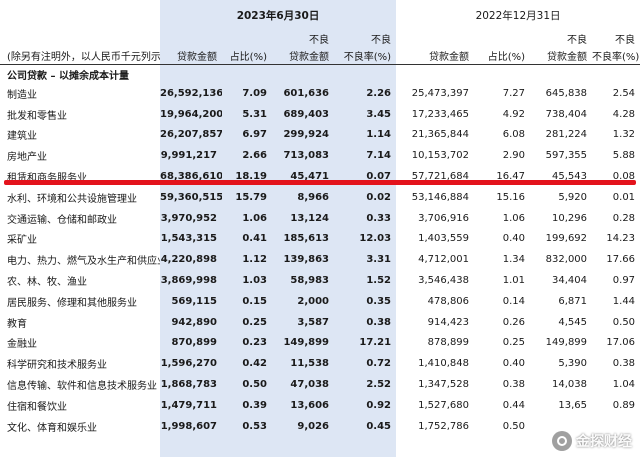 The height and width of the screenshot is (457, 640). Describe the element at coordinates (83, 262) in the screenshot. I see `row-label: 电力、热力、燃气及水生产和供应业` at that location.